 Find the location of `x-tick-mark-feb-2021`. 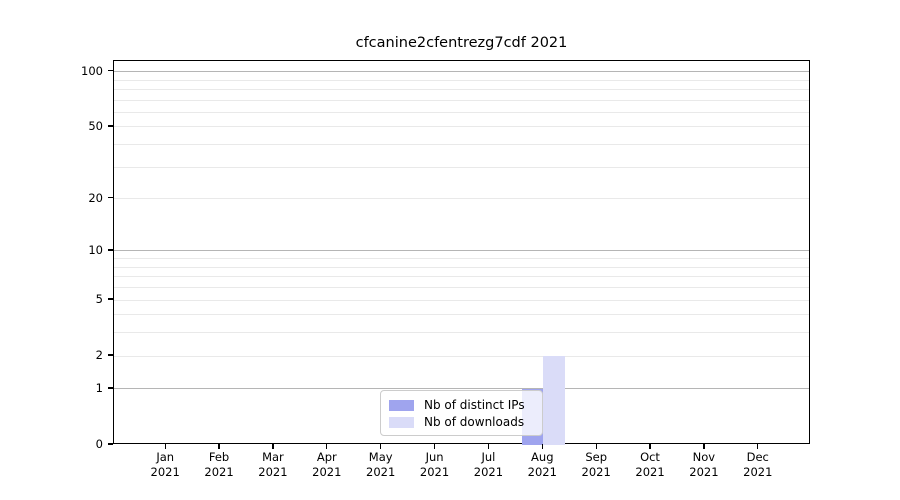

x-tick-mark-feb-2021 is located at coordinates (219, 446).